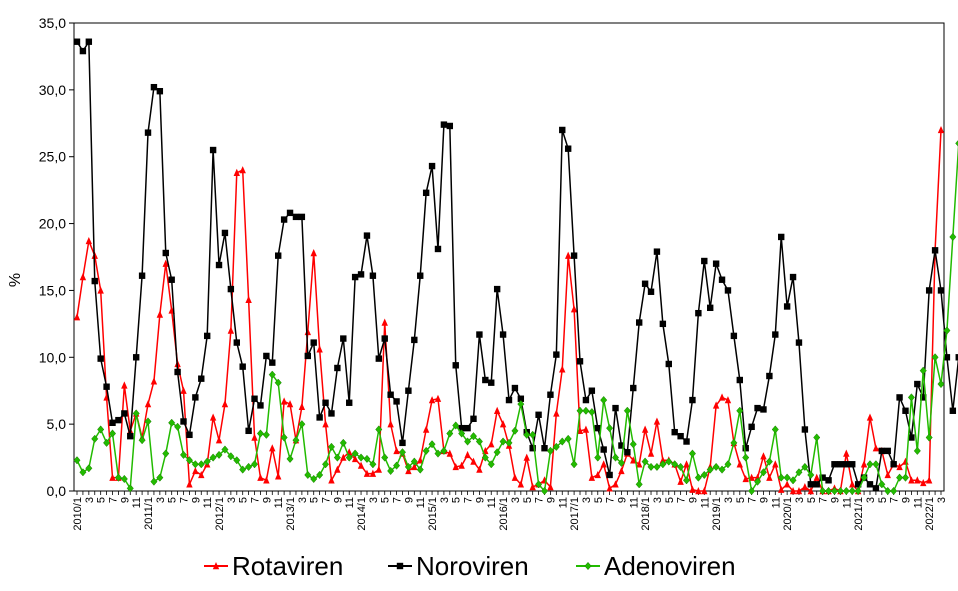  I want to click on y-tick-label: 25,0, so click(52, 157).